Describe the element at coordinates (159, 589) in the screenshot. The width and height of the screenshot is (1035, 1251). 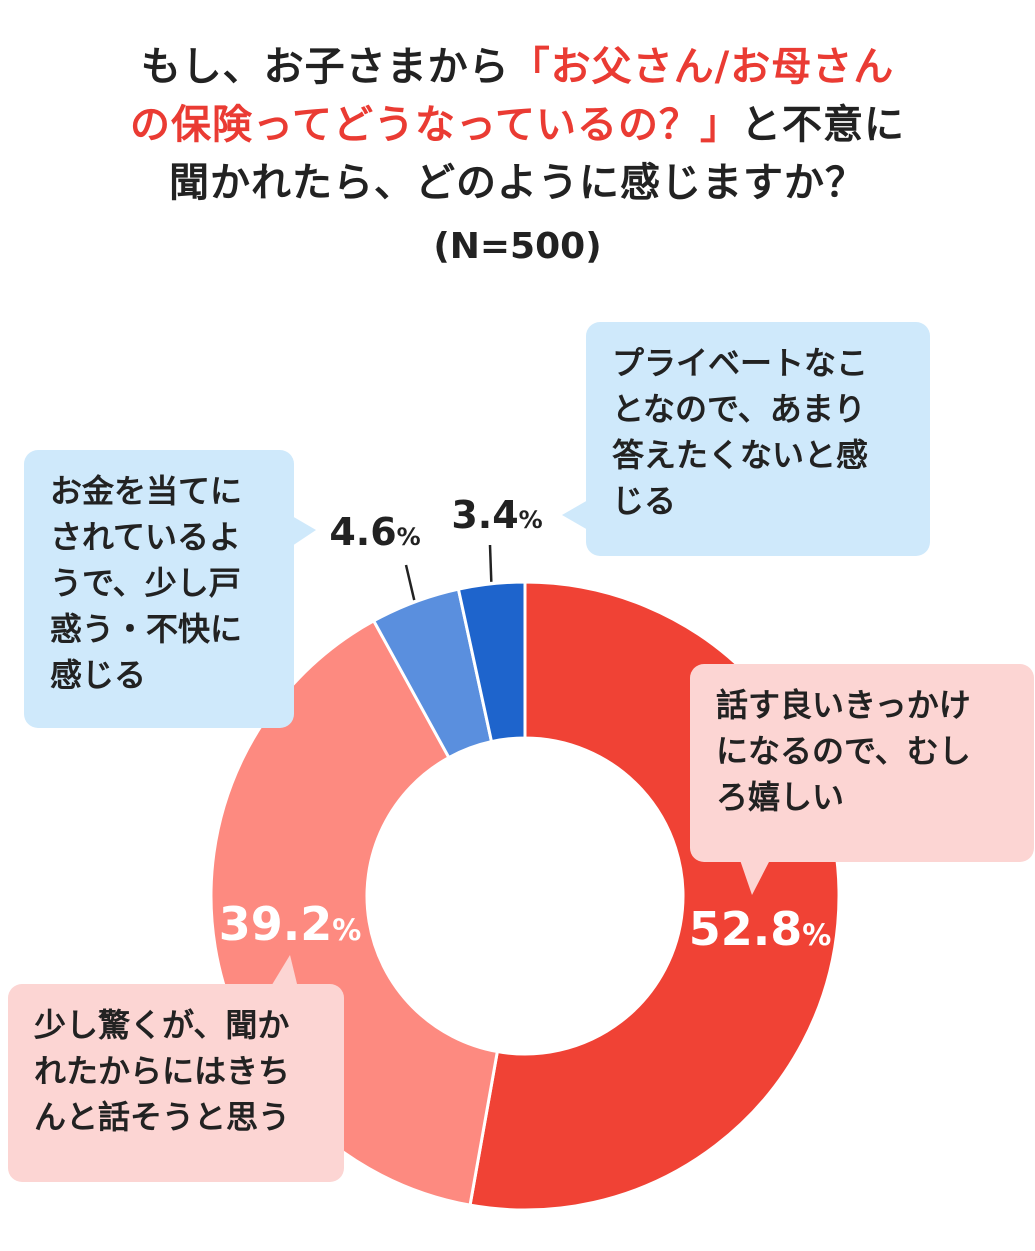
I see `callout-uncomfortable: お金を当てに されているよ うで、少し戸 惑う・不快に 感じる` at that location.